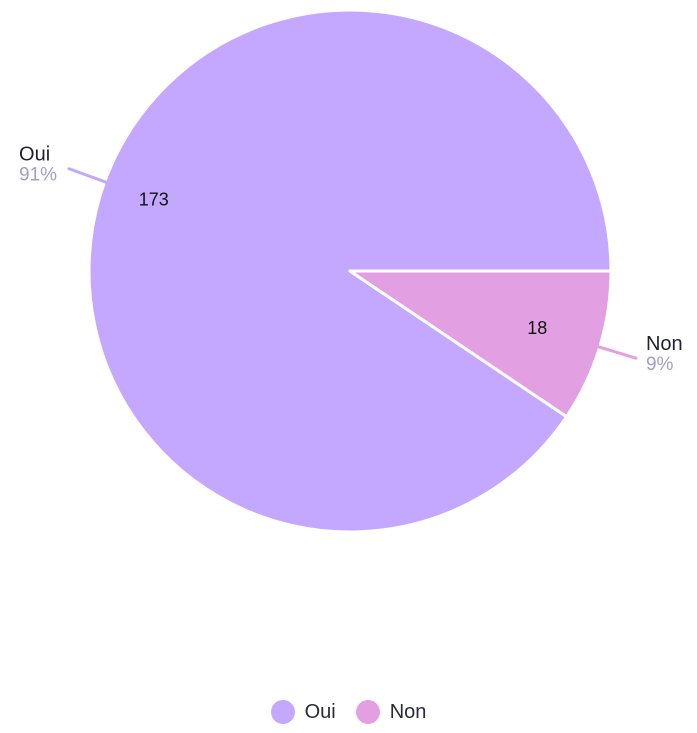  I want to click on chart-legend: Oui Non, so click(348, 712).